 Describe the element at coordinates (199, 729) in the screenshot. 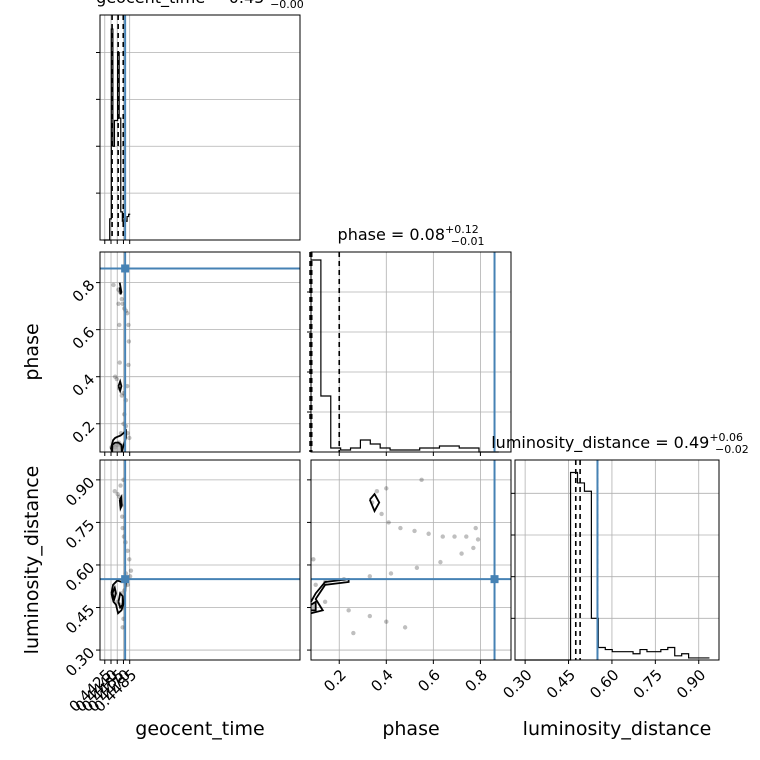

I see `axis-label-x-geocent-time: geocent_time` at that location.